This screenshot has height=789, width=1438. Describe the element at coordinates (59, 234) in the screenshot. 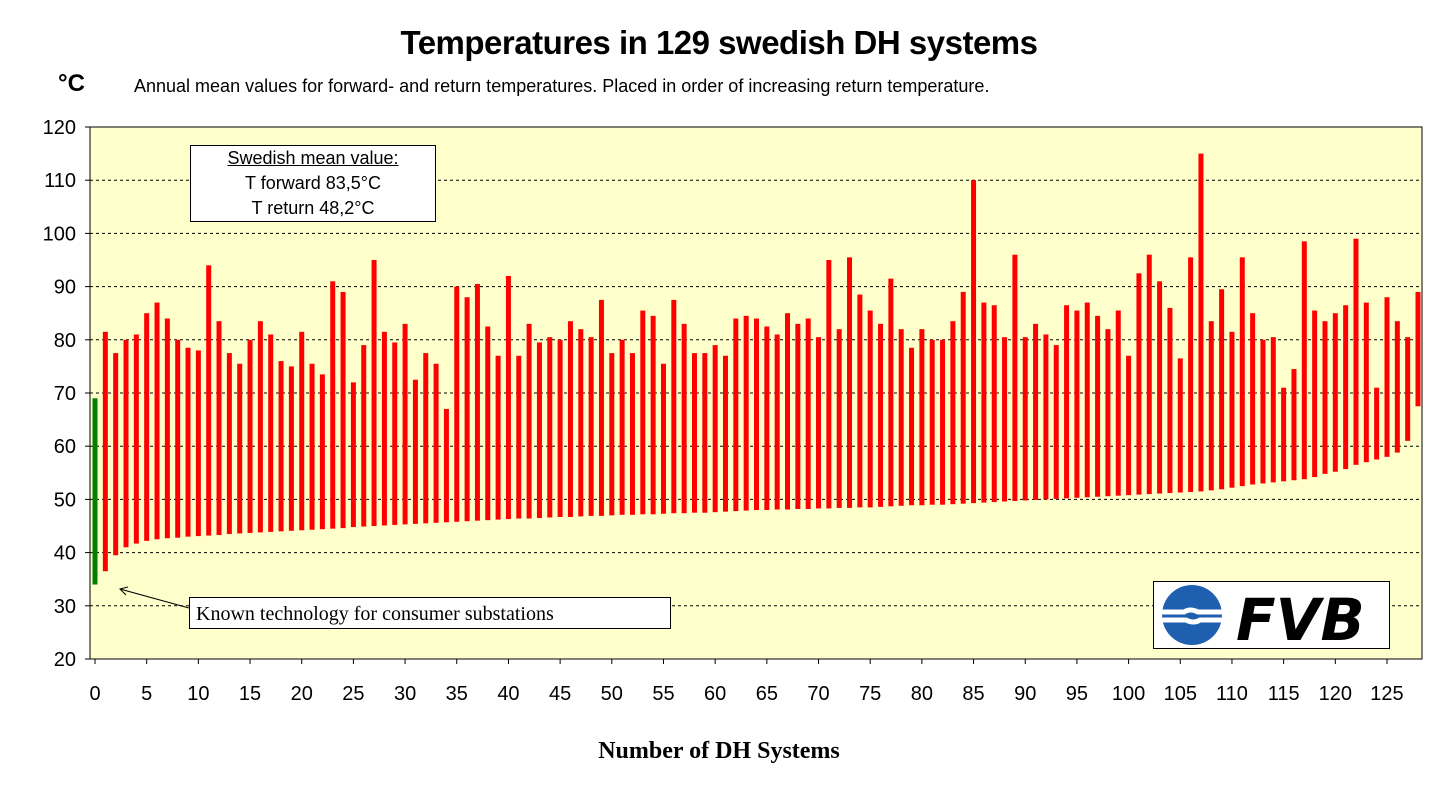

I see `y-tick-label: 100` at that location.